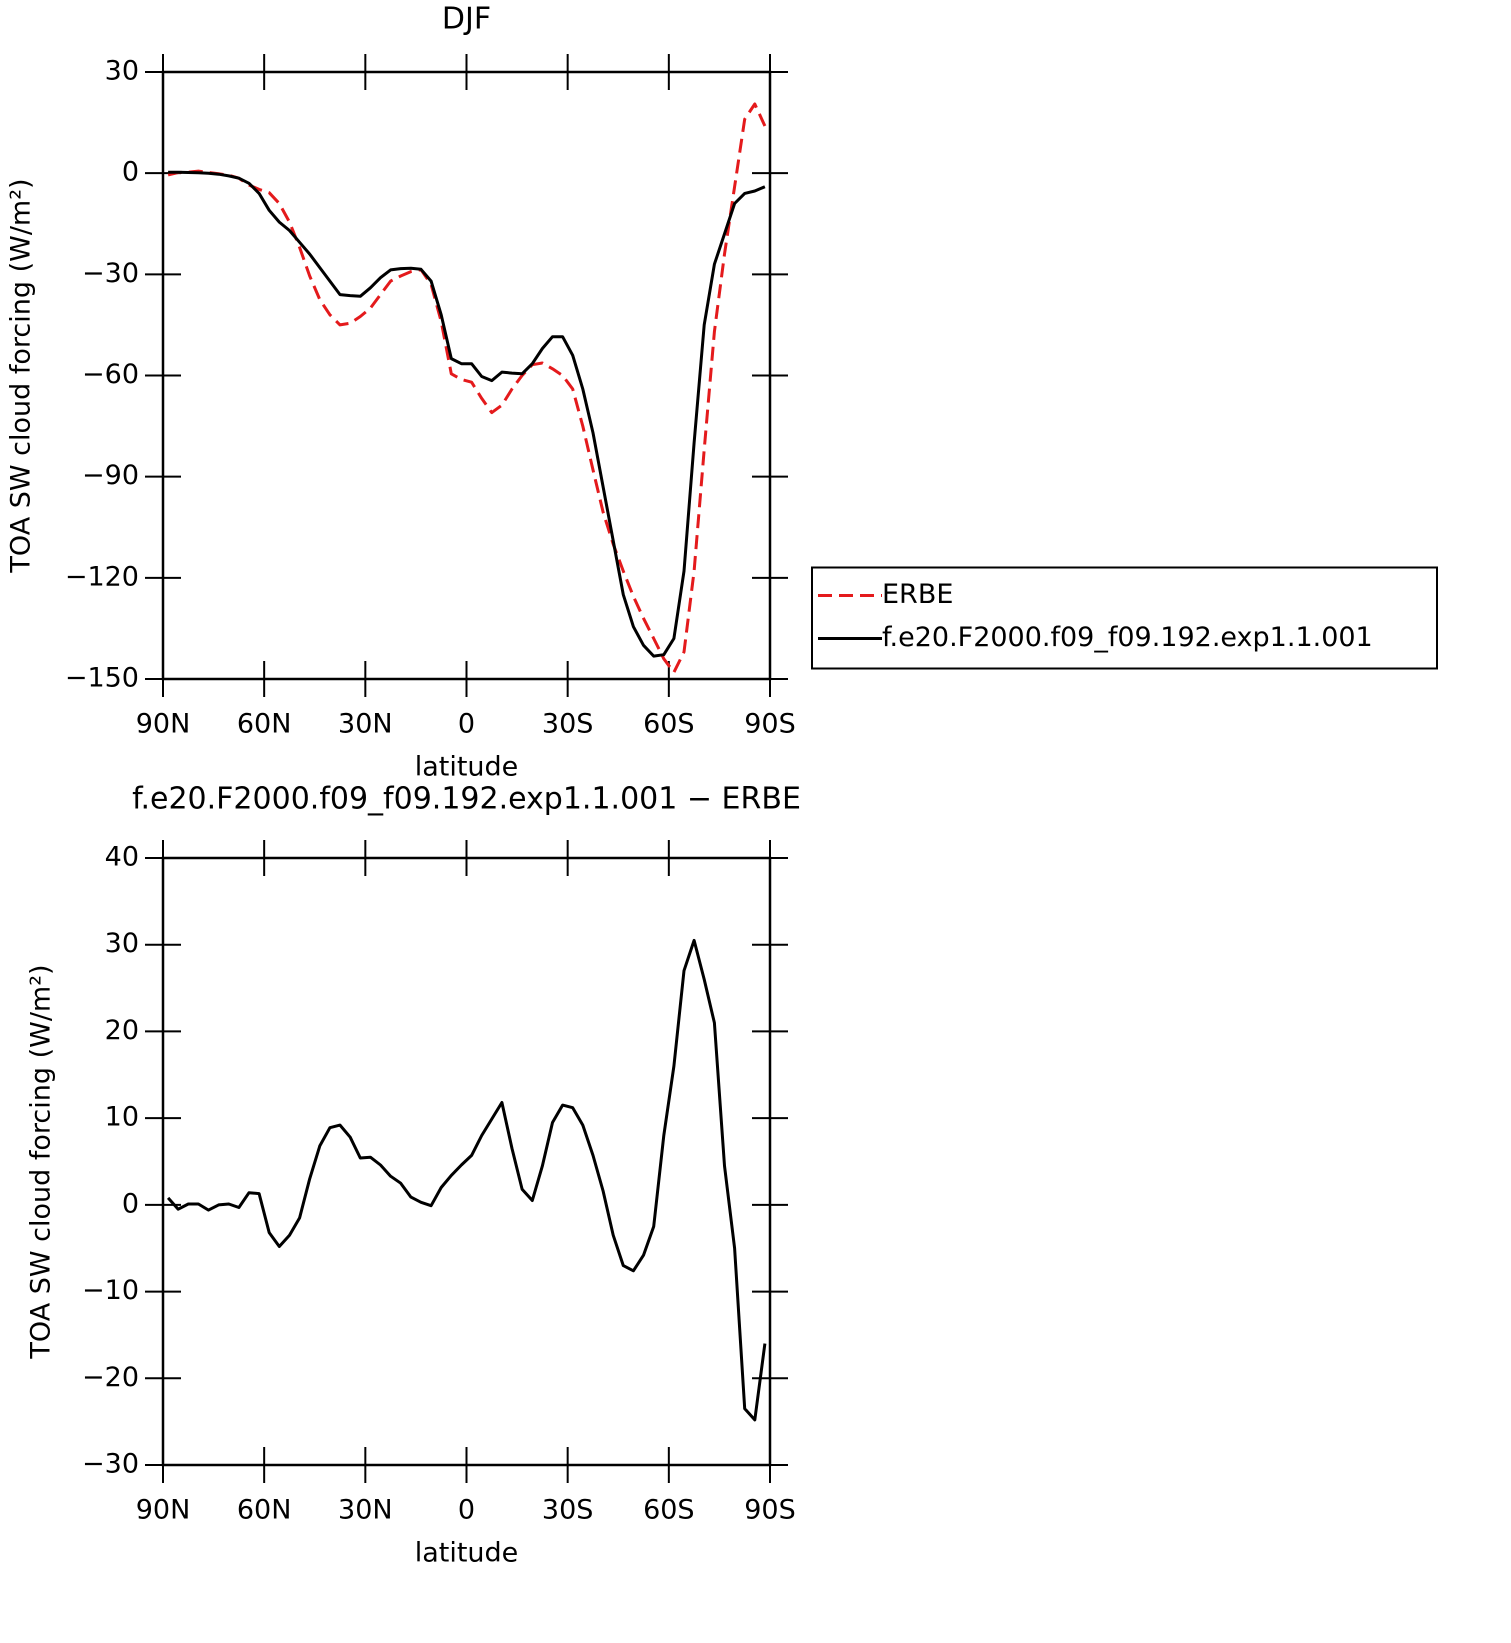 The width and height of the screenshot is (1511, 1643). Describe the element at coordinates (122, 857) in the screenshot. I see `y-tick-label: 40` at that location.